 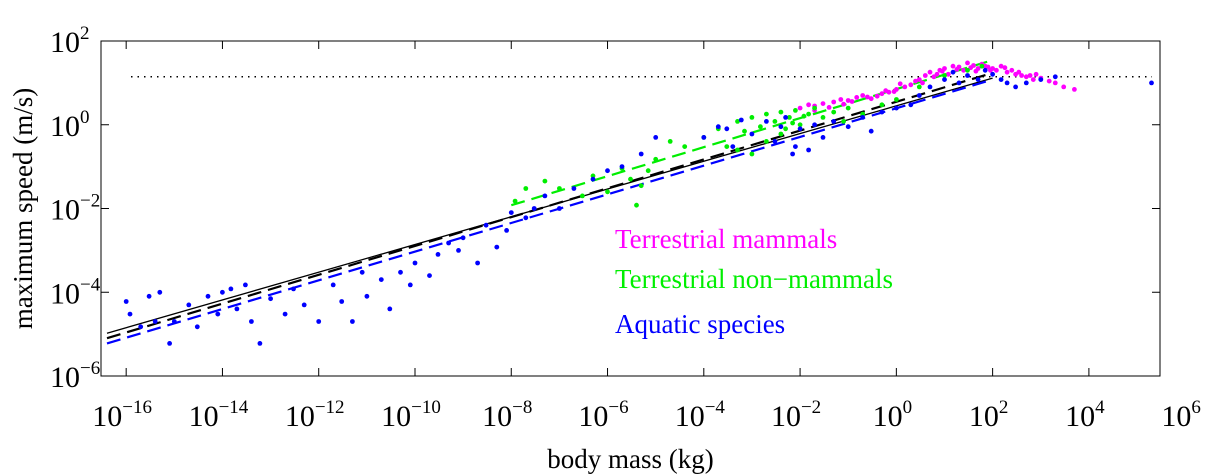 I want to click on x-tick-label: 10⁶, so click(x=1181, y=415).